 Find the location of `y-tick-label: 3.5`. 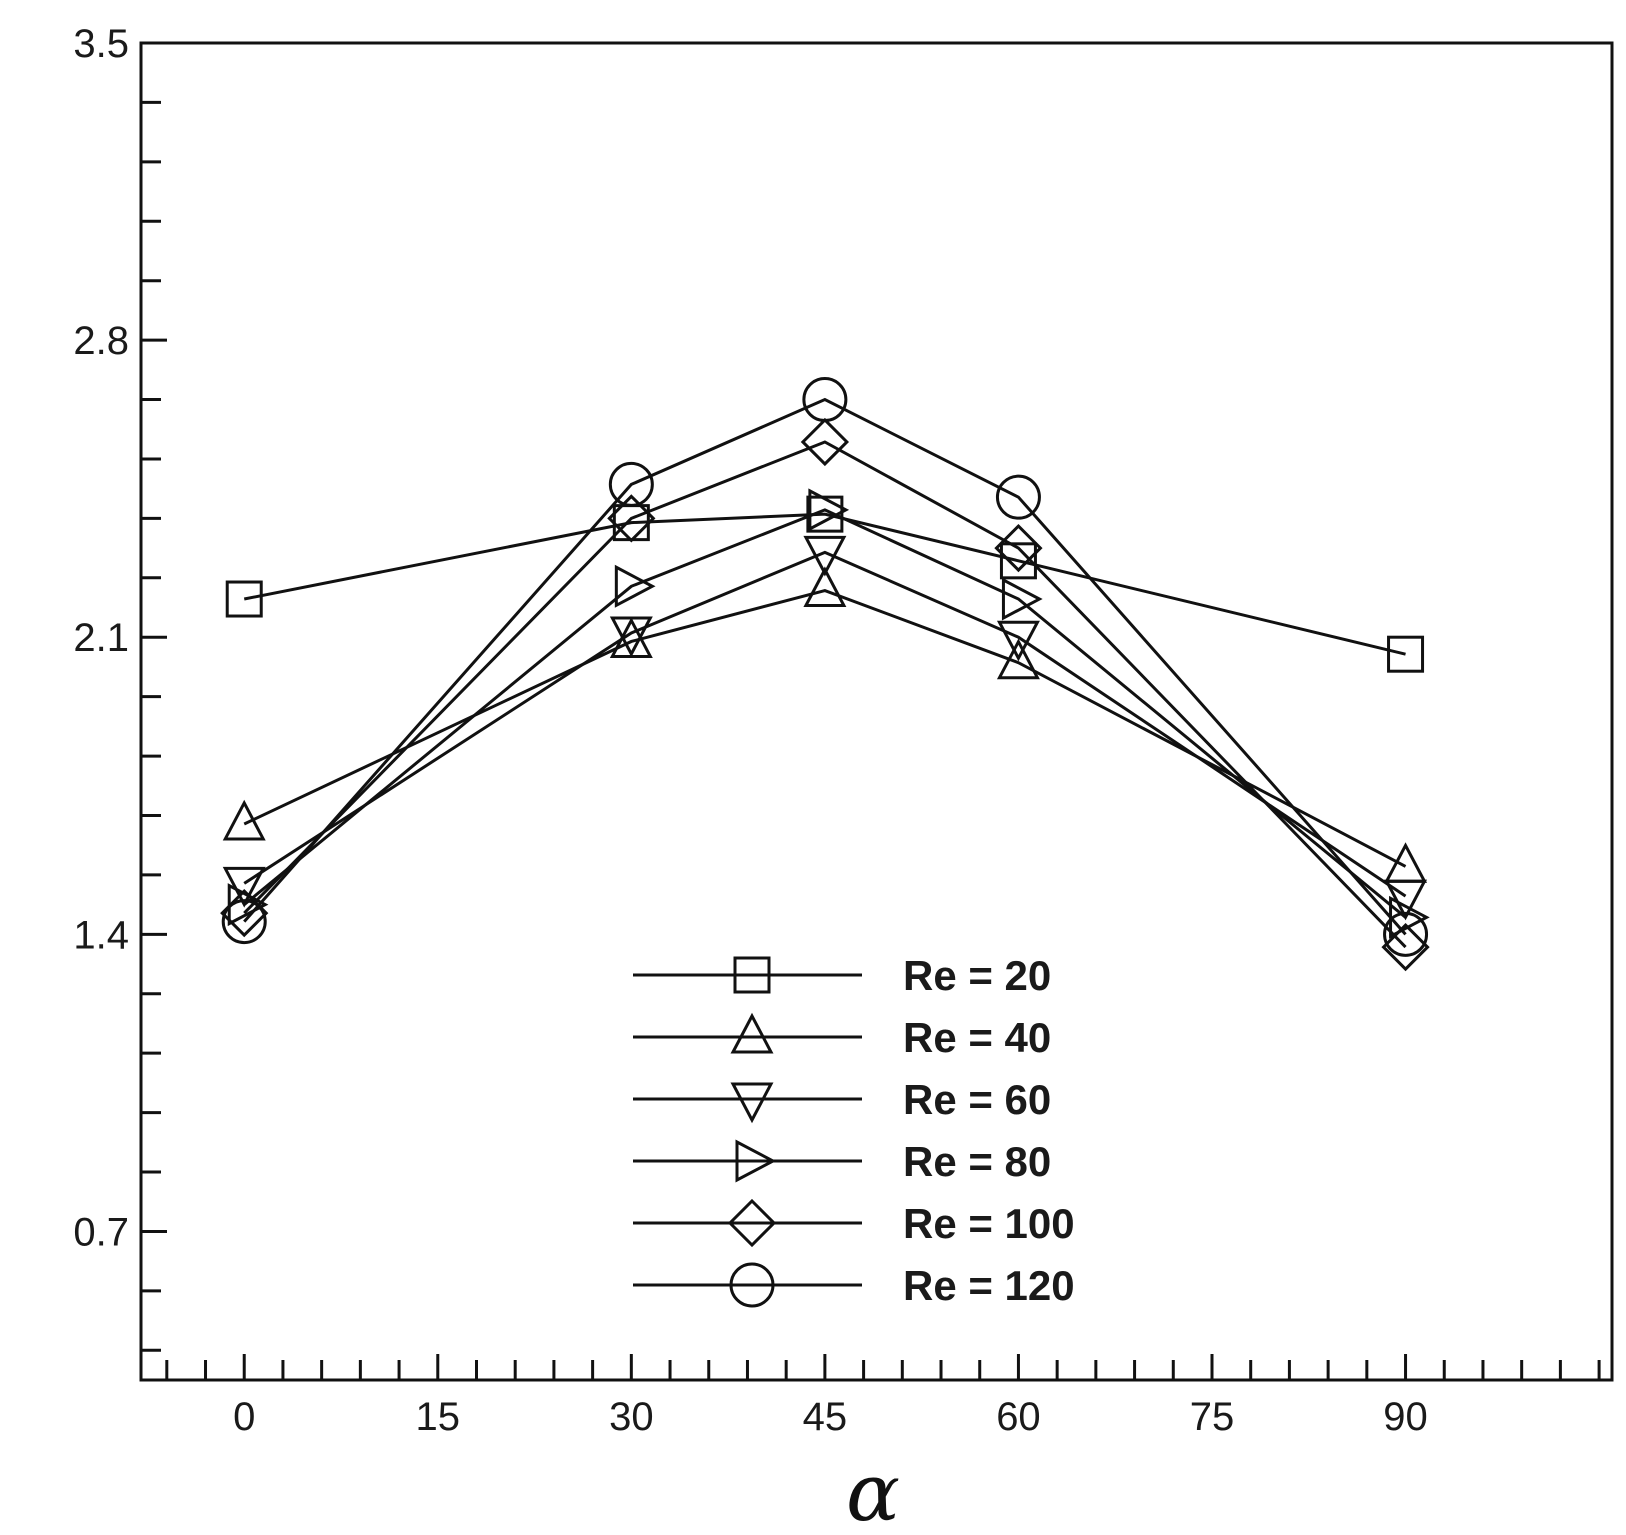

y-tick-label: 3.5 is located at coordinates (101, 44).